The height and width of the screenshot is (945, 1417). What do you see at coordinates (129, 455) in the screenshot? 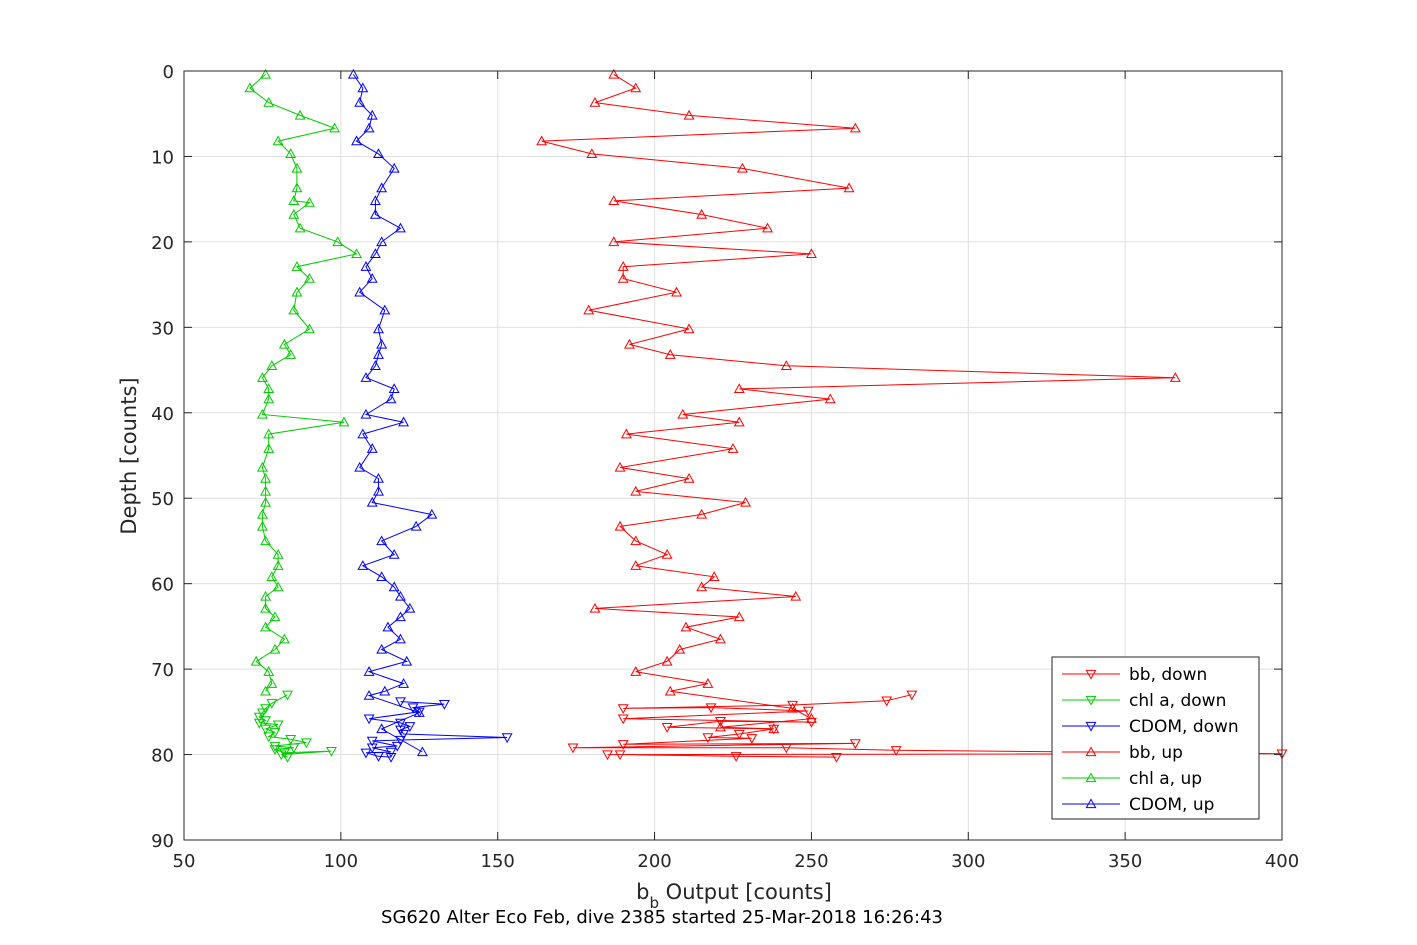
I see `y-axis-label: Depth [counts]` at bounding box center [129, 455].